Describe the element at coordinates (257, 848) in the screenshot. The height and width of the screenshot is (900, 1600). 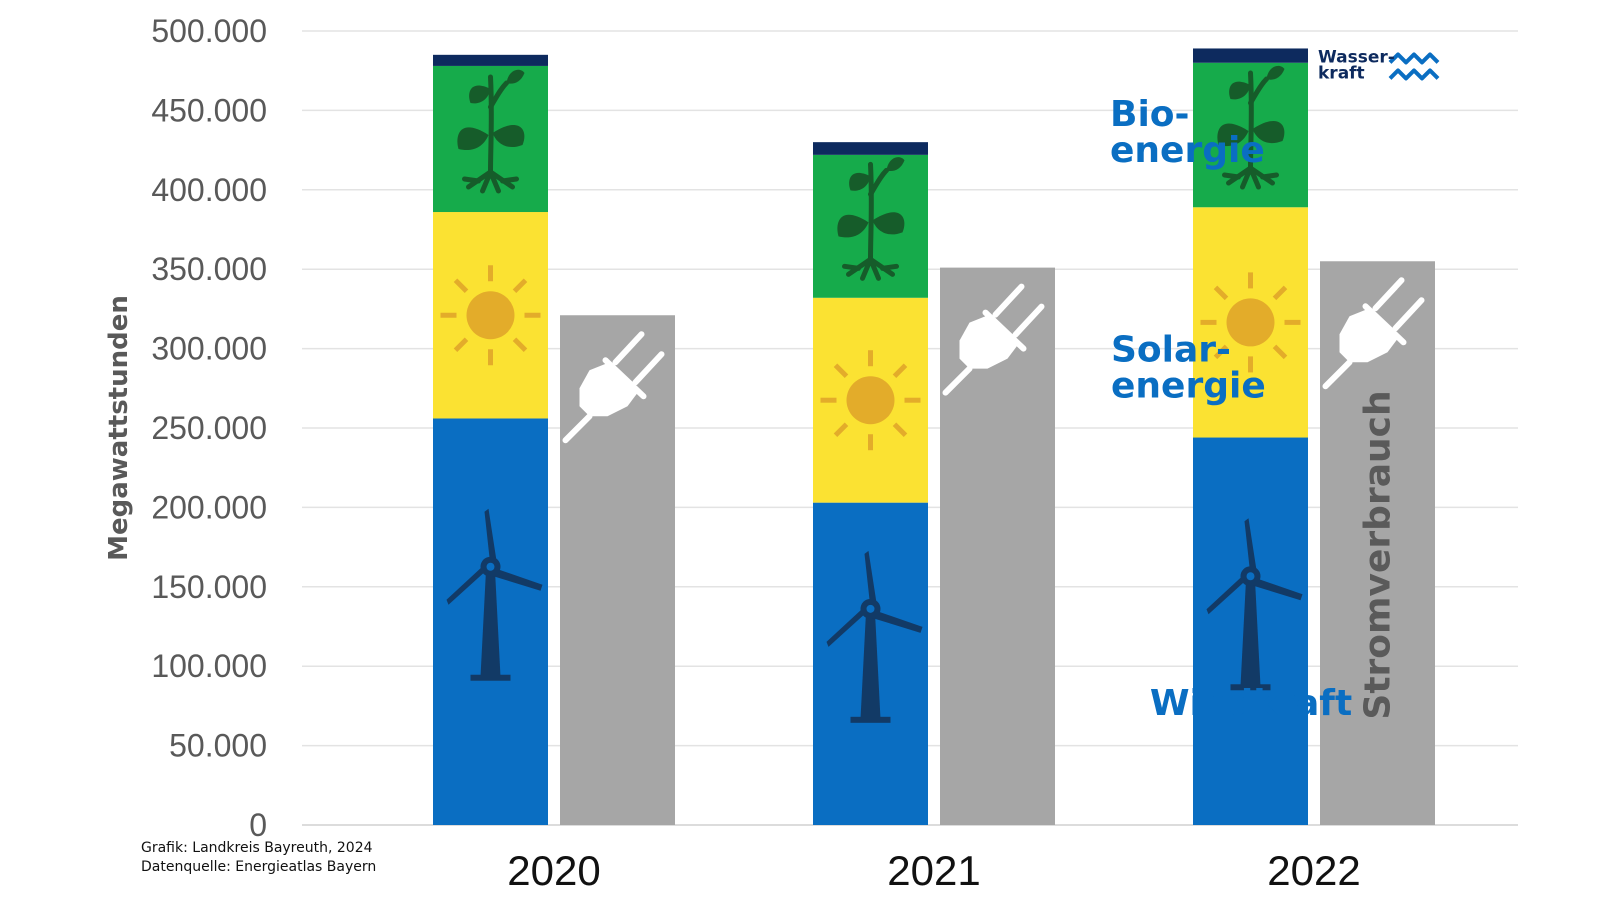
I see `source-credit: Grafik: Landkreis Bayreuth, 2024` at that location.